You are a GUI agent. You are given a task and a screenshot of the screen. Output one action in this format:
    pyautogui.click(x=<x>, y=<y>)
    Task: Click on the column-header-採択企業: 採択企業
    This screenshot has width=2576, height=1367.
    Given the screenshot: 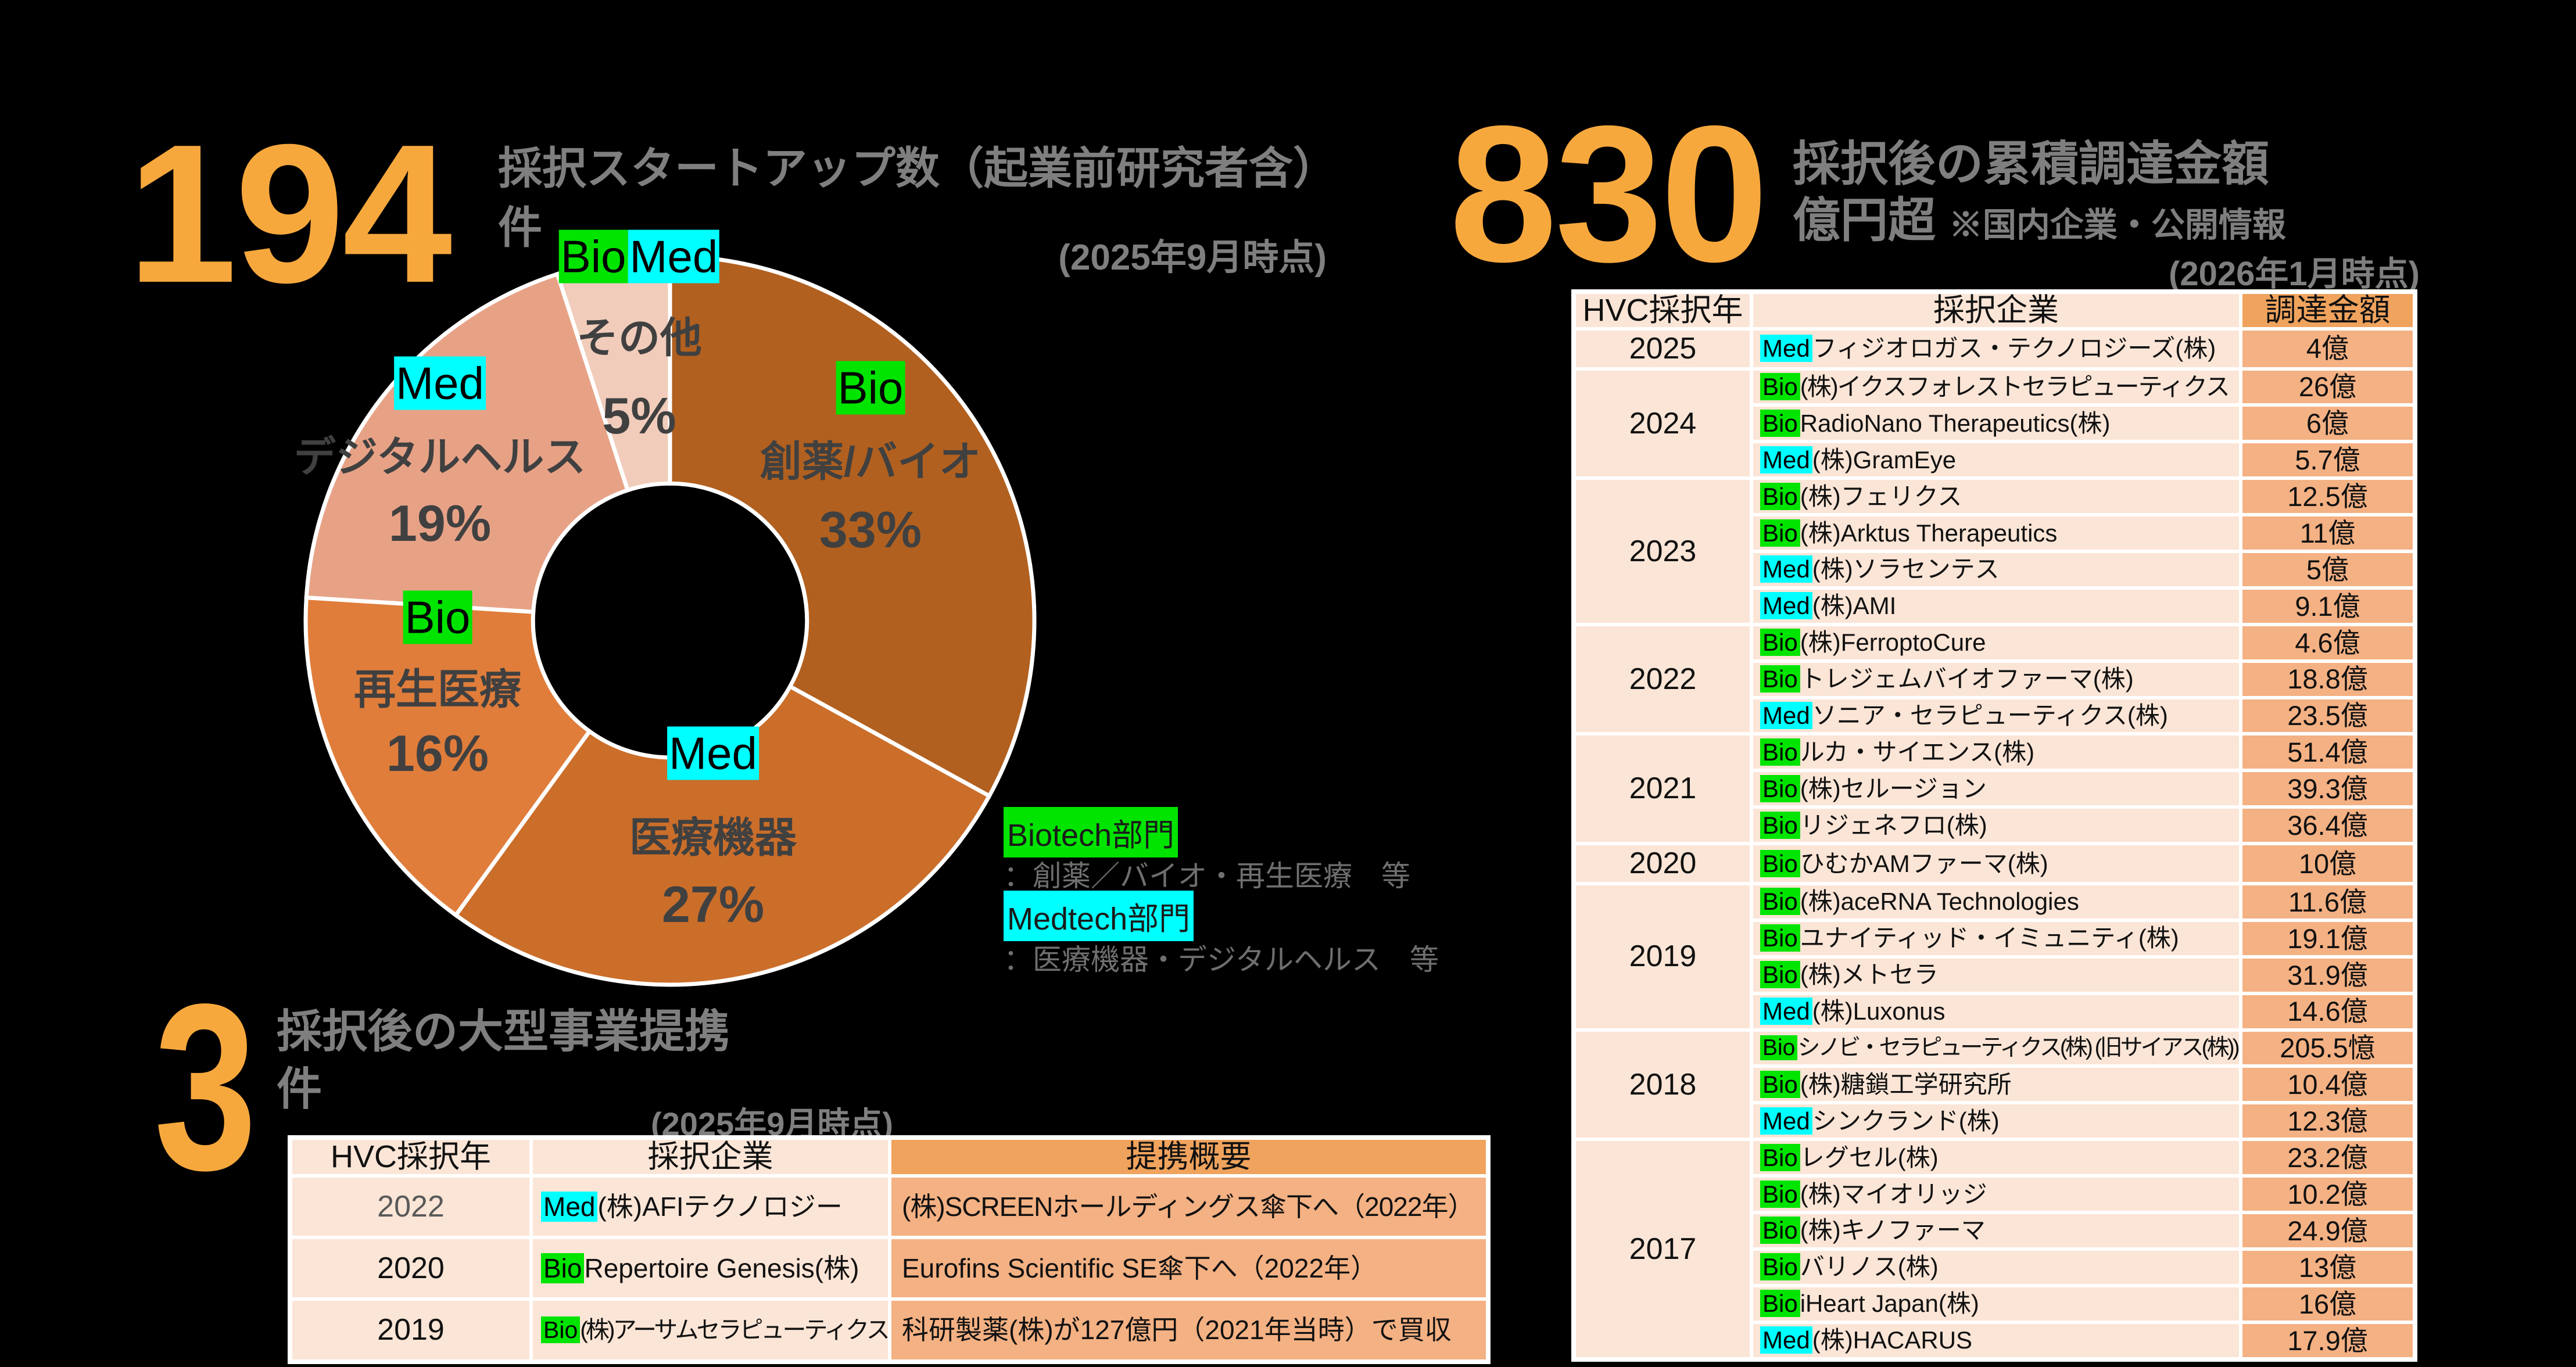 What is the action you would take?
    pyautogui.click(x=1996, y=310)
    